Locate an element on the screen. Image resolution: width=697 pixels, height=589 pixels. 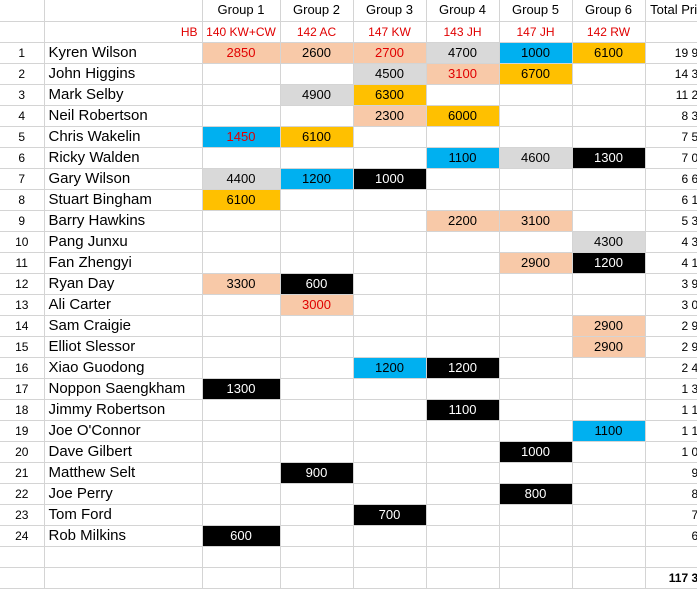
row-number: 6 is located at coordinates (22, 158).